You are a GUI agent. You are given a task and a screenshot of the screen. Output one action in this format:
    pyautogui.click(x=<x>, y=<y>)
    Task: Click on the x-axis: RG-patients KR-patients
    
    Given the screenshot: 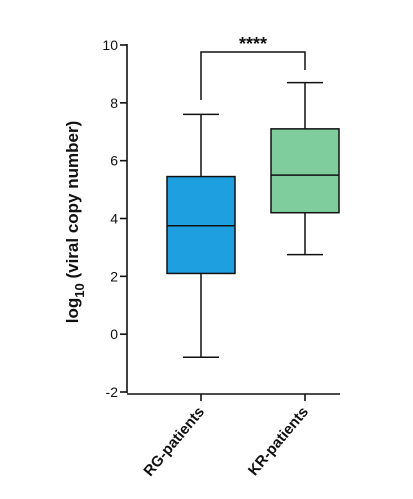 What is the action you would take?
    pyautogui.click(x=233, y=436)
    